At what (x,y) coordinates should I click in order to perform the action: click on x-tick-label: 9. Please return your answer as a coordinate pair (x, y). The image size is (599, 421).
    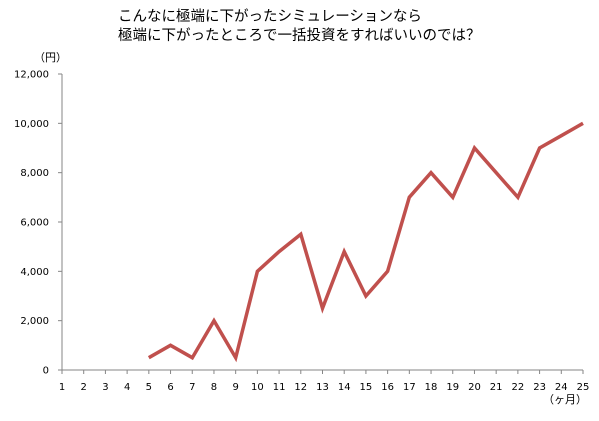
    Looking at the image, I should click on (235, 387).